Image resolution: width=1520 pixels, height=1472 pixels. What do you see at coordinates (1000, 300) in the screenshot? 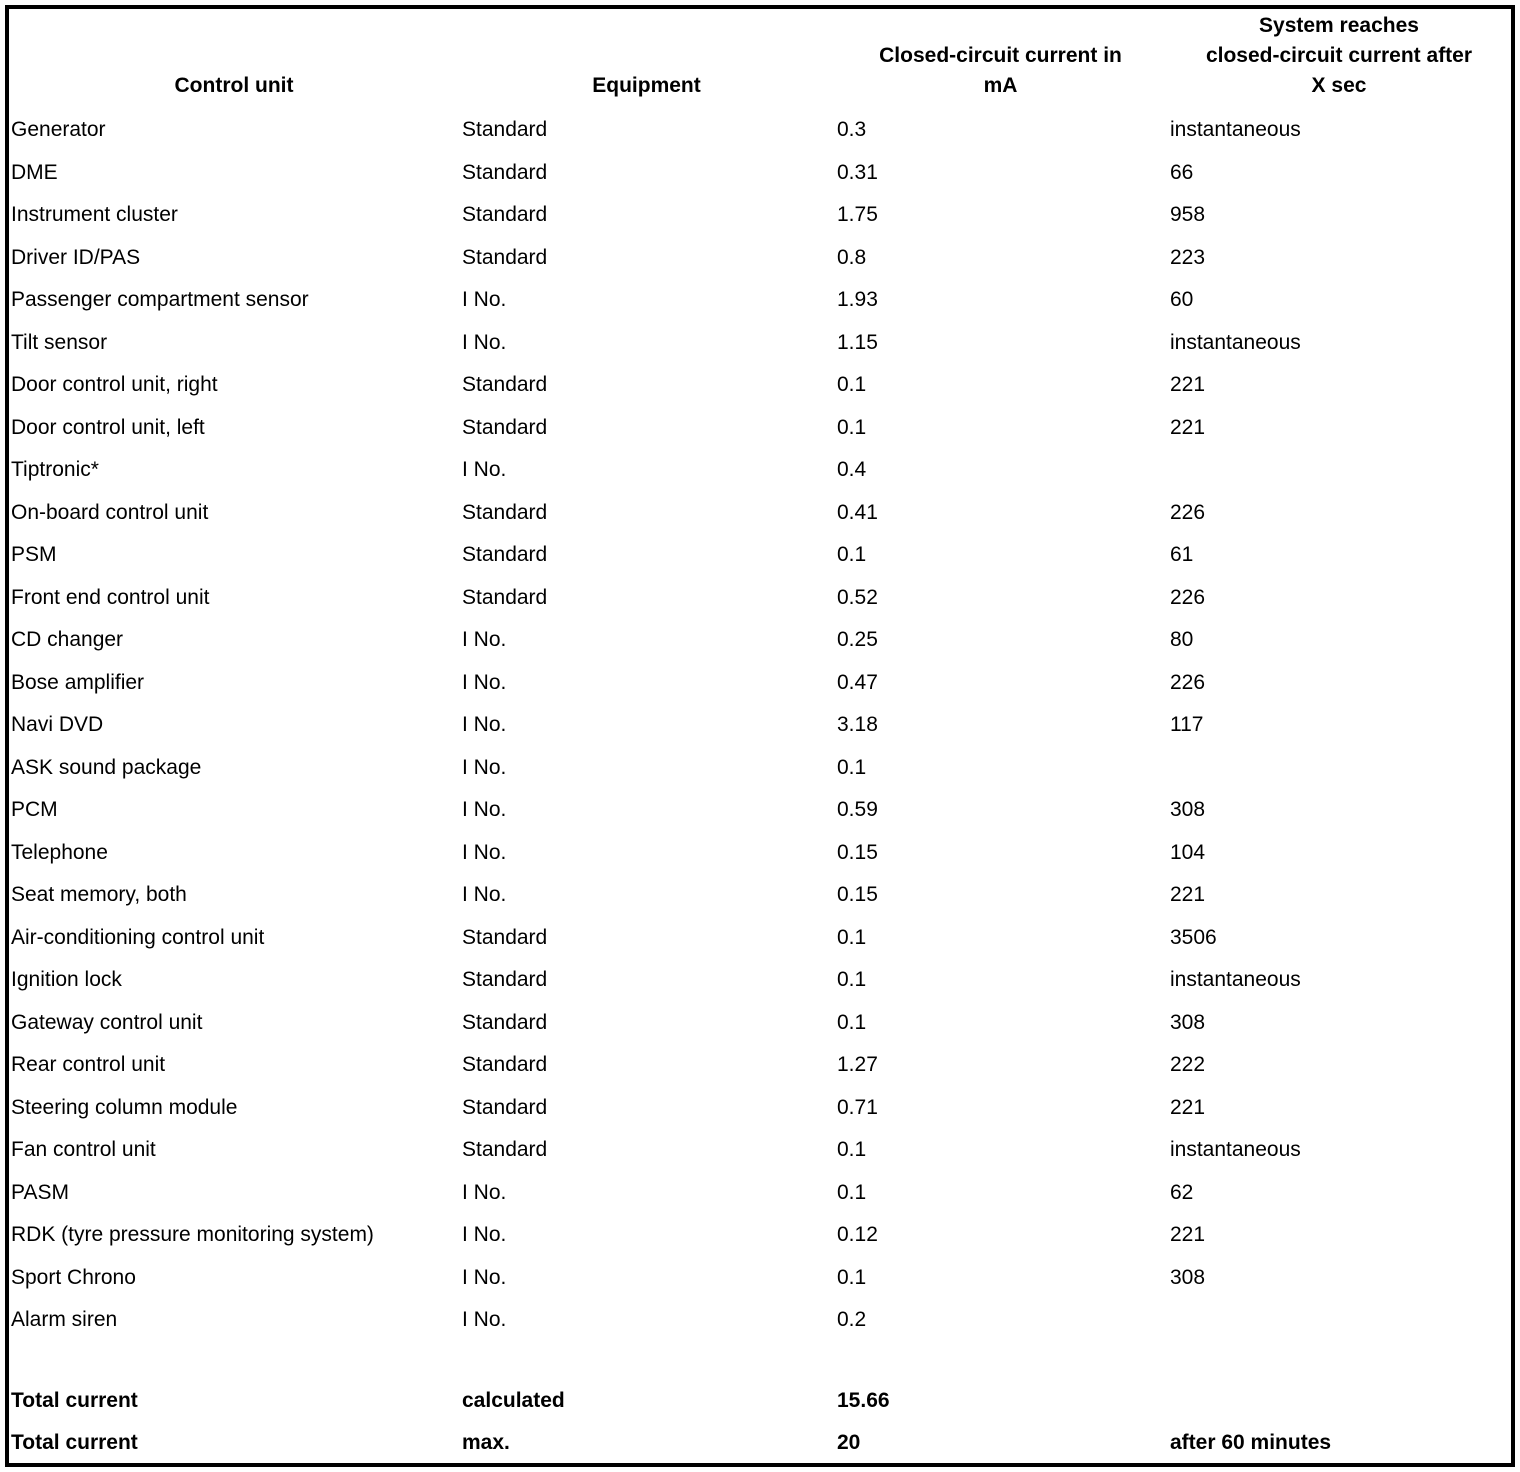
I see `cell-current-ma: 1.93` at bounding box center [1000, 300].